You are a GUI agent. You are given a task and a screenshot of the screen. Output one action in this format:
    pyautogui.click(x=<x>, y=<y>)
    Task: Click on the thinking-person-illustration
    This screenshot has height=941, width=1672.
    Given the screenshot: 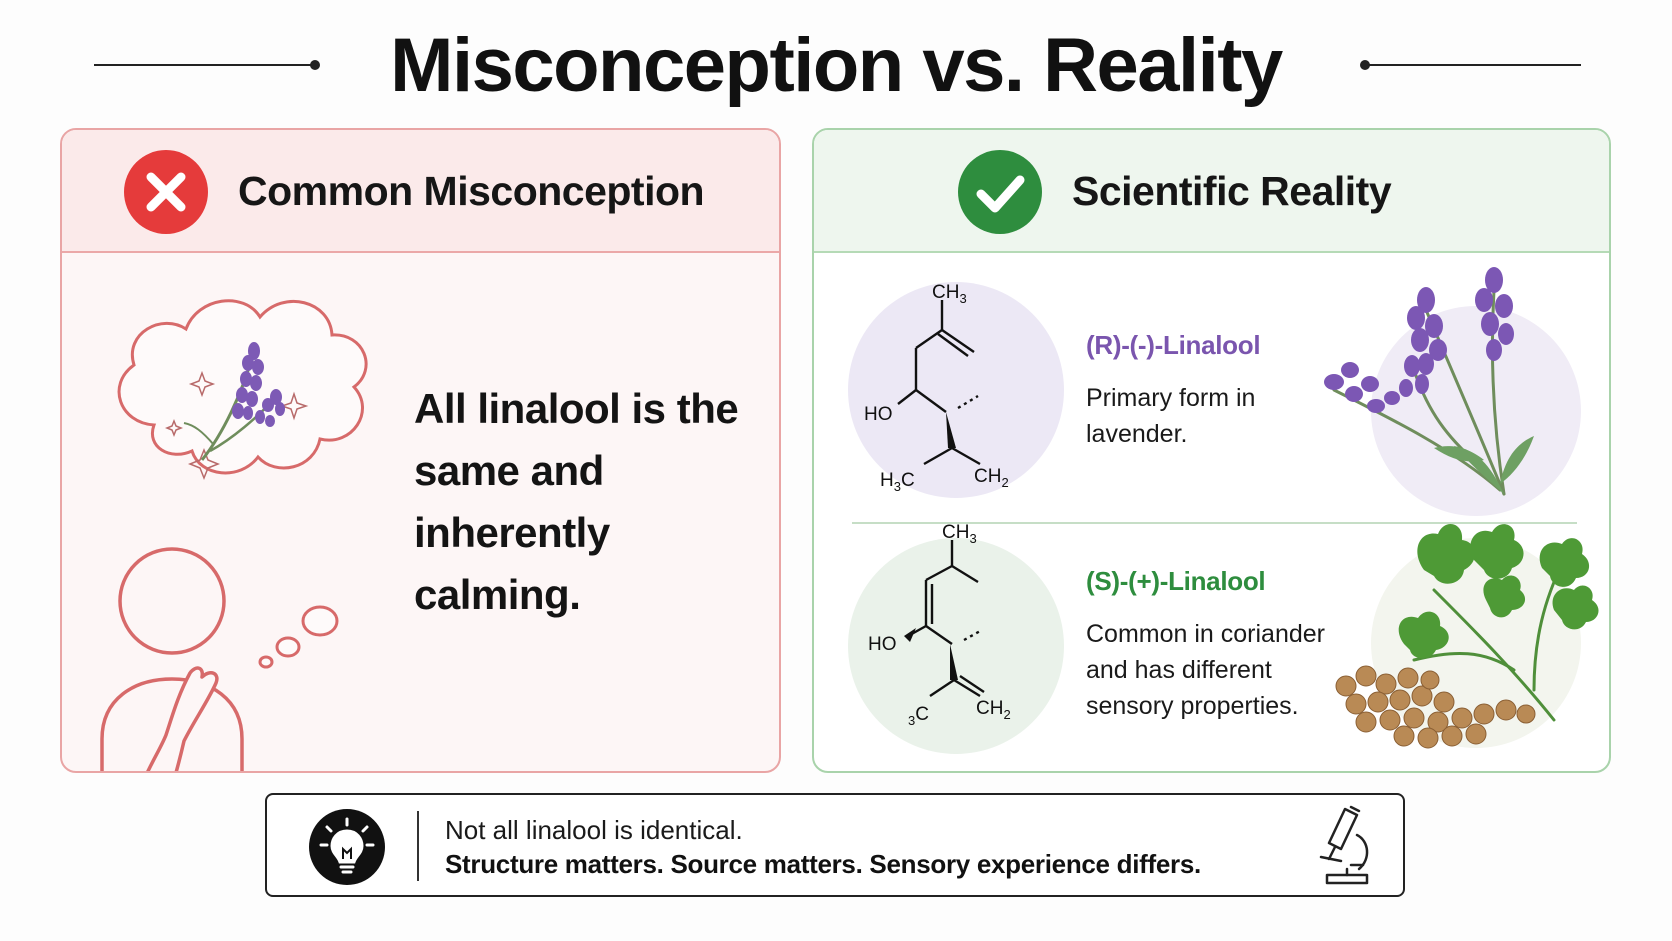 What is the action you would take?
    pyautogui.click(x=234, y=535)
    